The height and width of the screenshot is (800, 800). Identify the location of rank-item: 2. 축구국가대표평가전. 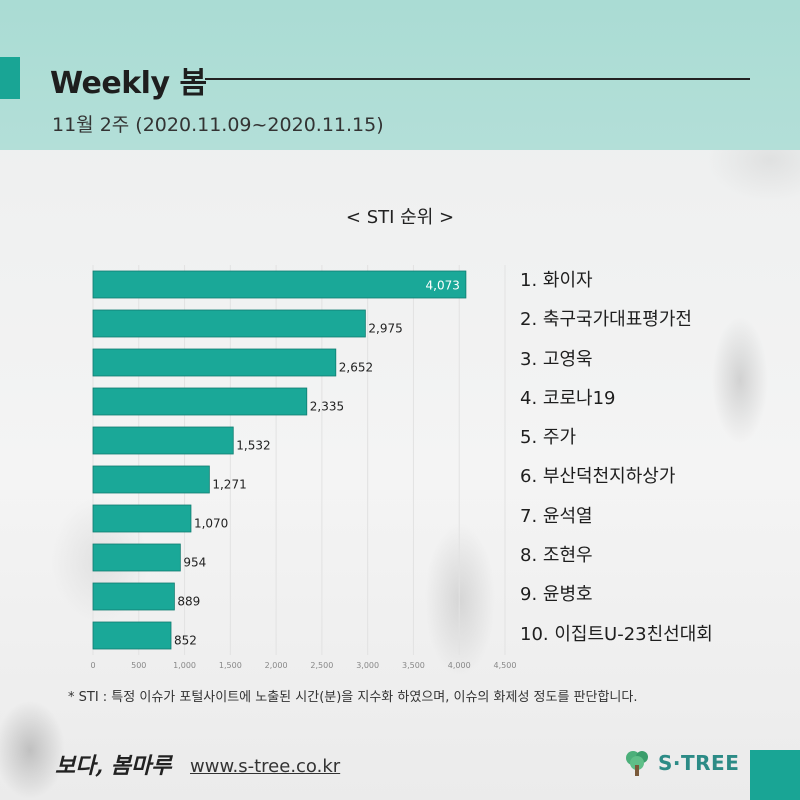
(606, 320).